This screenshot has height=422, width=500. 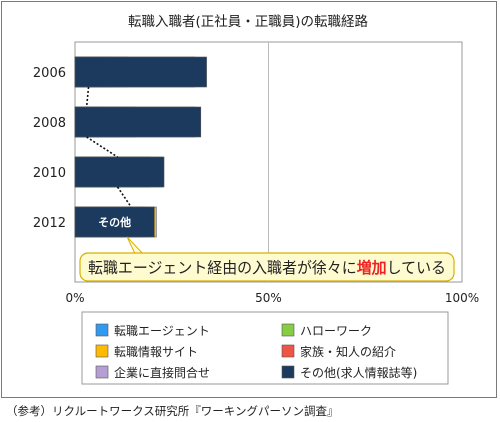 What do you see at coordinates (248, 22) in the screenshot?
I see `chart-title: 転職入職者(正社員・正職員)の転職経路` at bounding box center [248, 22].